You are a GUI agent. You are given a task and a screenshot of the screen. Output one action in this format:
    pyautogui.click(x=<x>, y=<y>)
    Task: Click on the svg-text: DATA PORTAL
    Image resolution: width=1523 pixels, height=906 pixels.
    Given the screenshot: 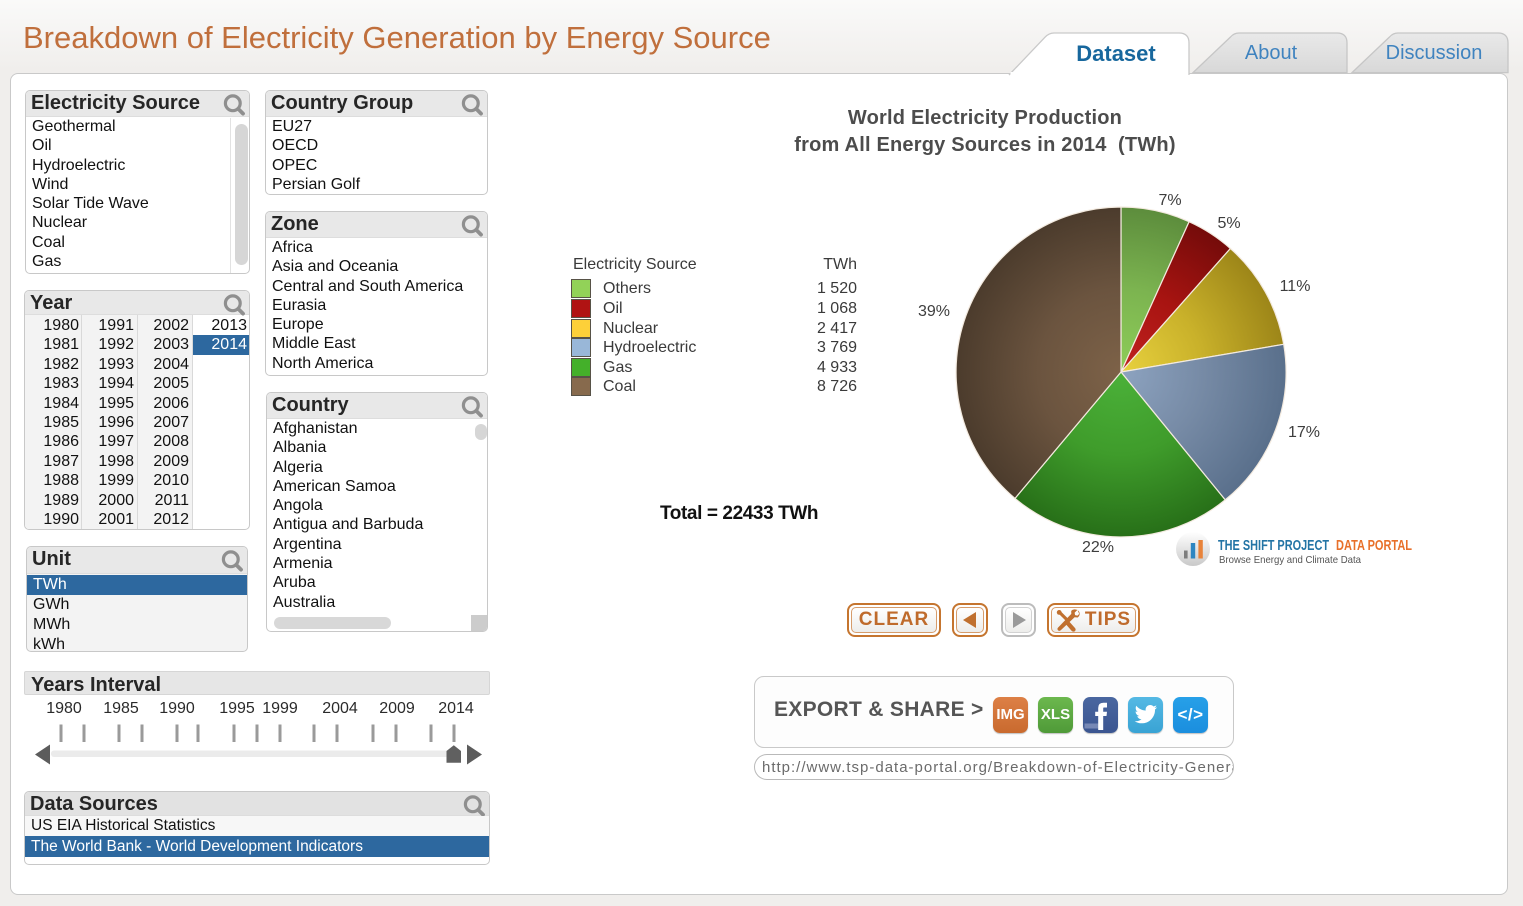 What is the action you would take?
    pyautogui.click(x=1374, y=546)
    